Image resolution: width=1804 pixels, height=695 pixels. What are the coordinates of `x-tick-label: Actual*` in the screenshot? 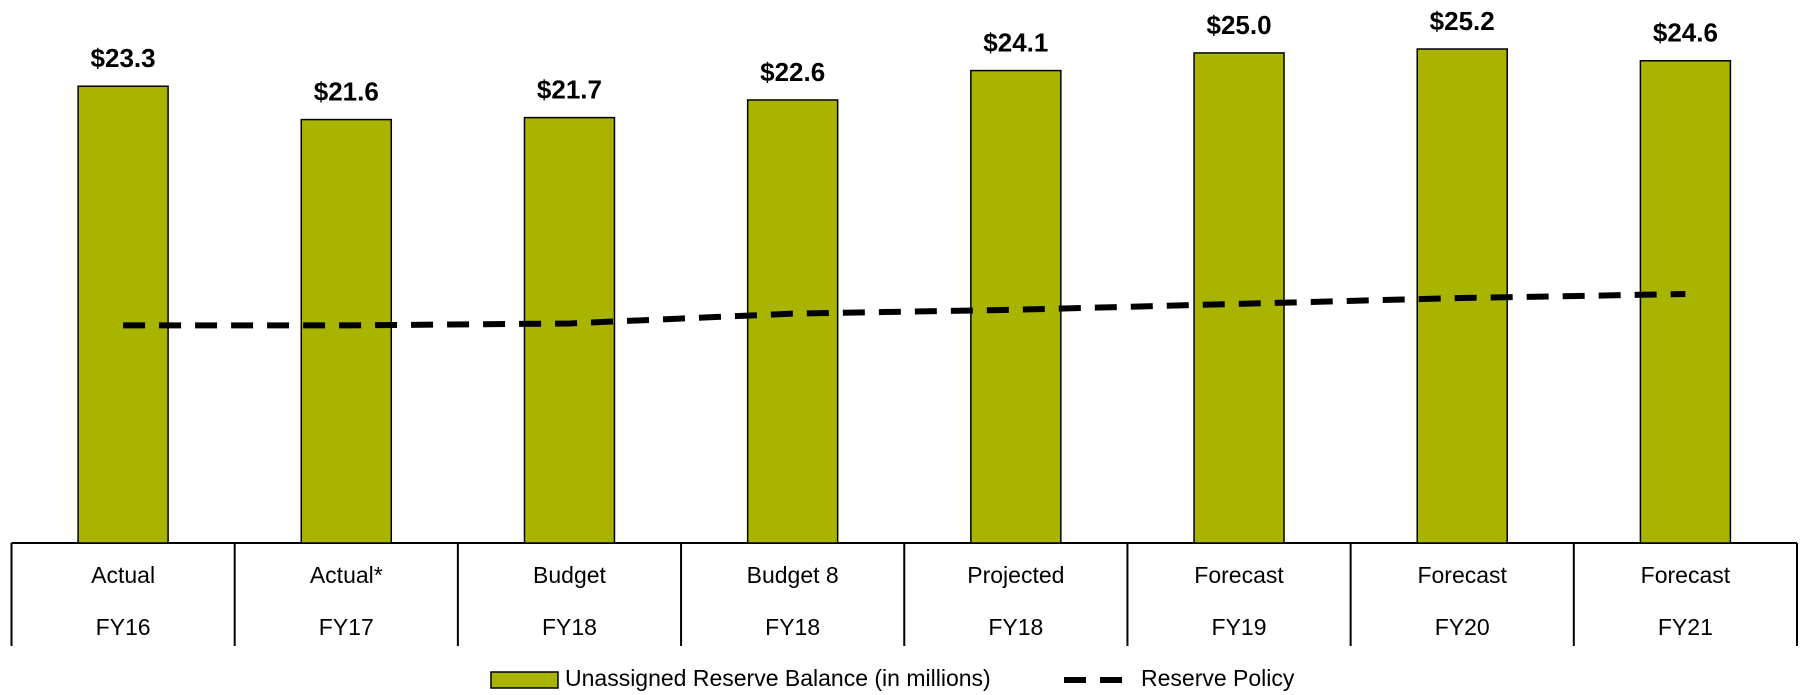 It's located at (346, 575).